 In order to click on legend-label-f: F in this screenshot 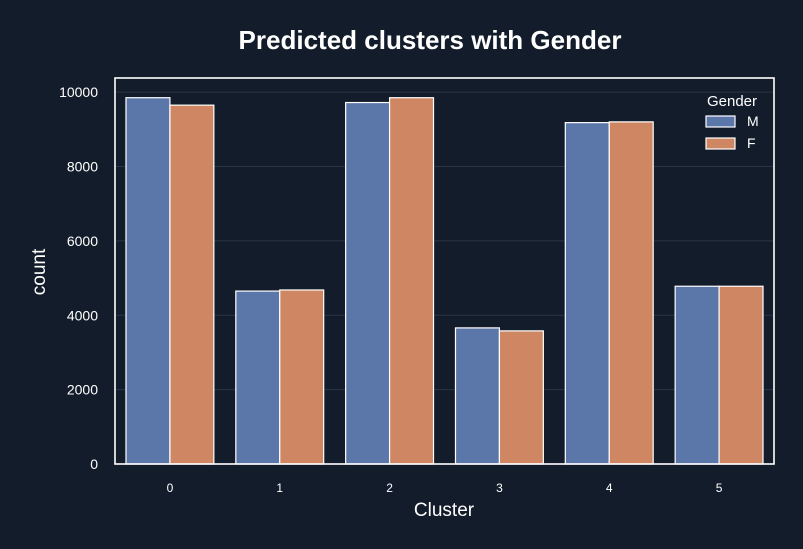, I will do `click(751, 143)`.